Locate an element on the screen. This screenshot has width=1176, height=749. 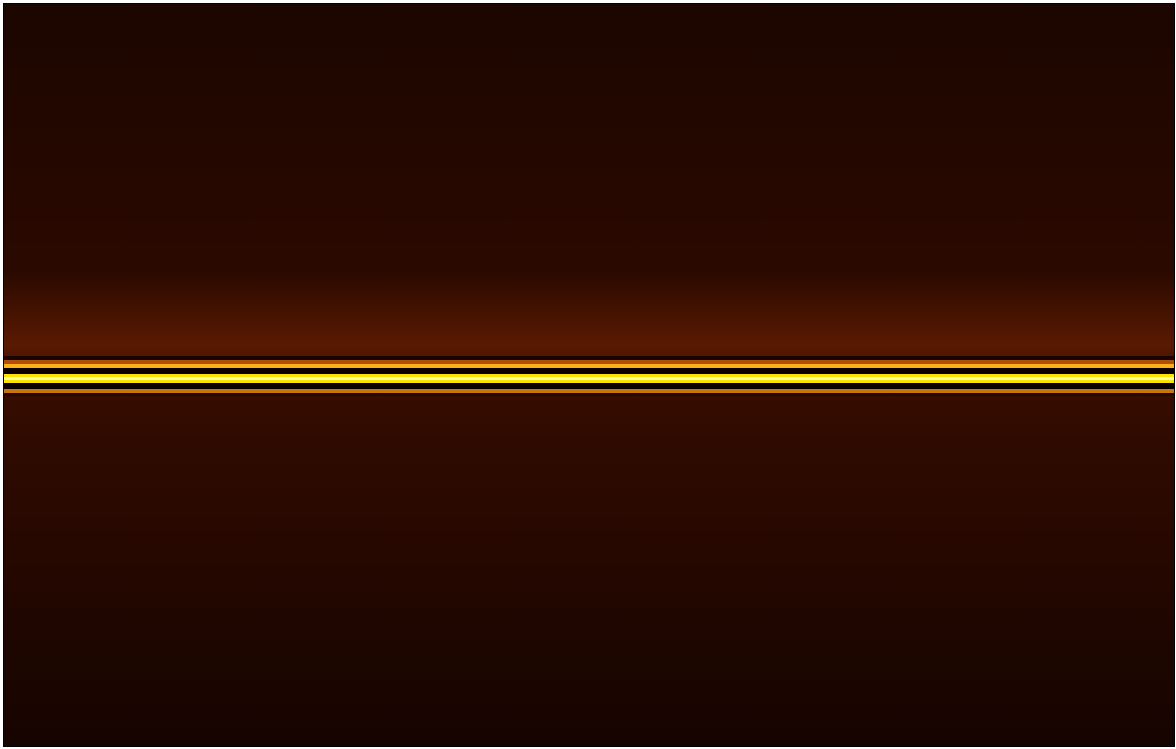
band-orange-line is located at coordinates (589, 362).